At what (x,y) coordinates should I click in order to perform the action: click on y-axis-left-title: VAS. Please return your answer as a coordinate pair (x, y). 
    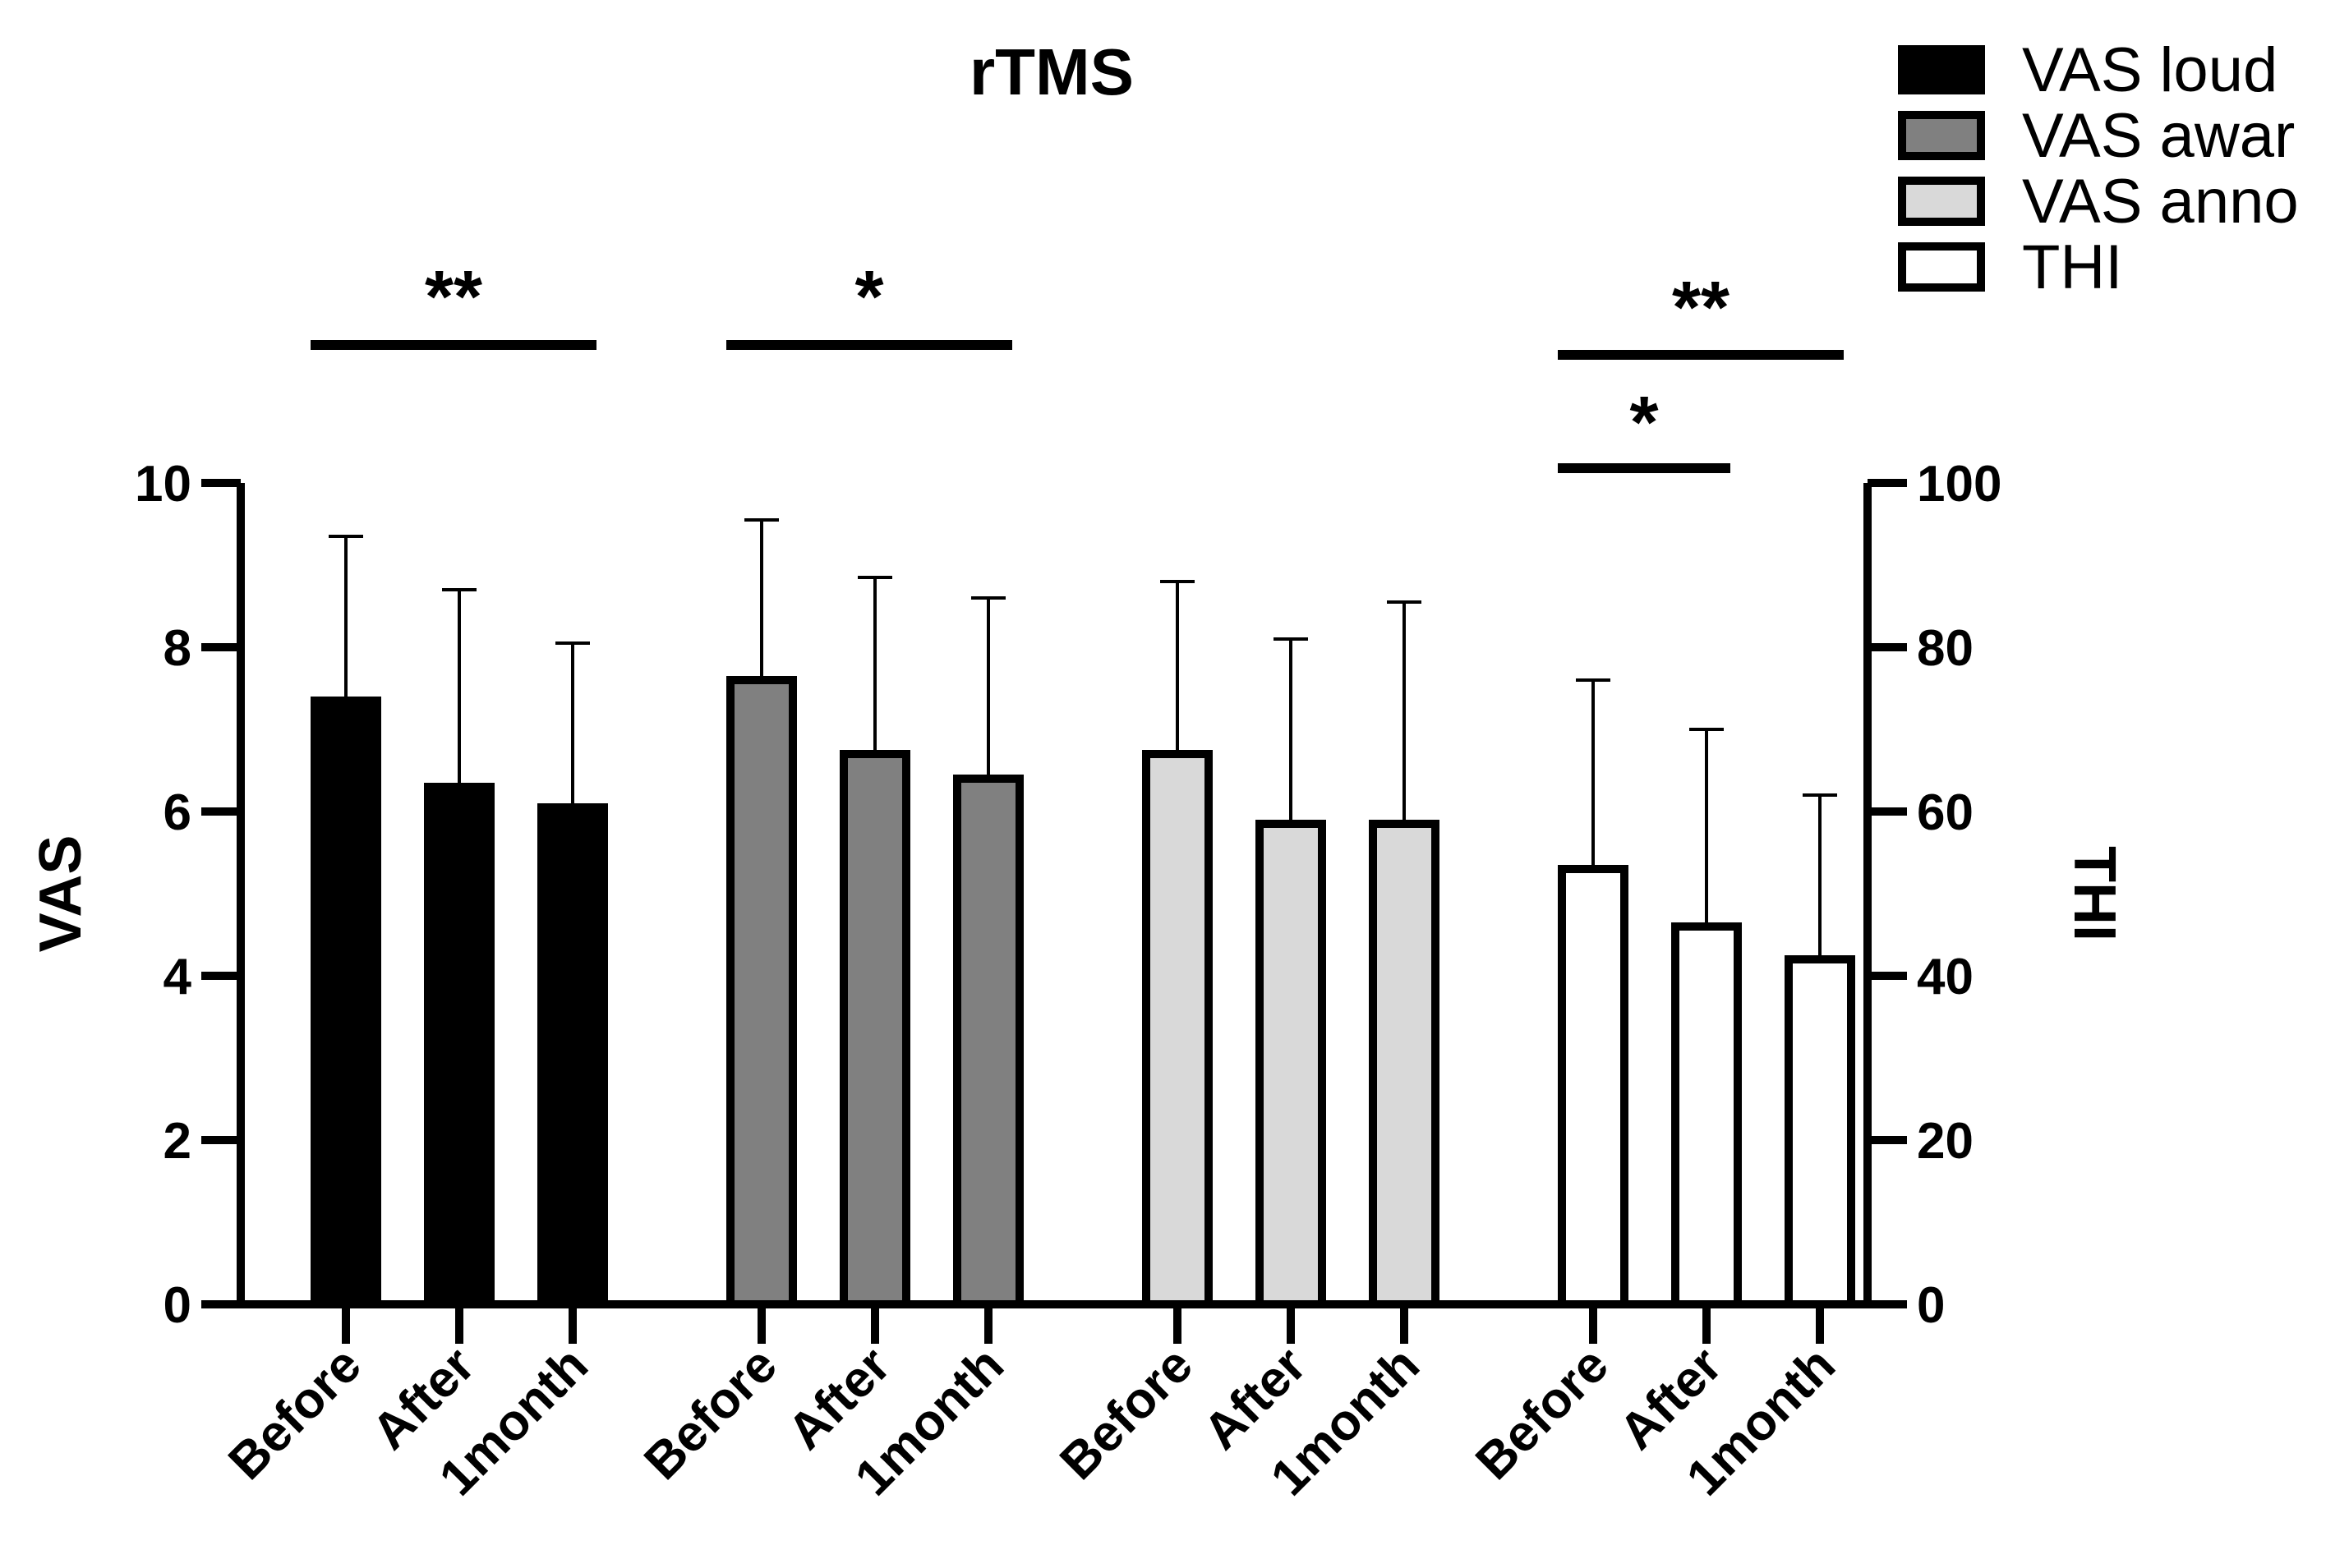
    Looking at the image, I should click on (61, 894).